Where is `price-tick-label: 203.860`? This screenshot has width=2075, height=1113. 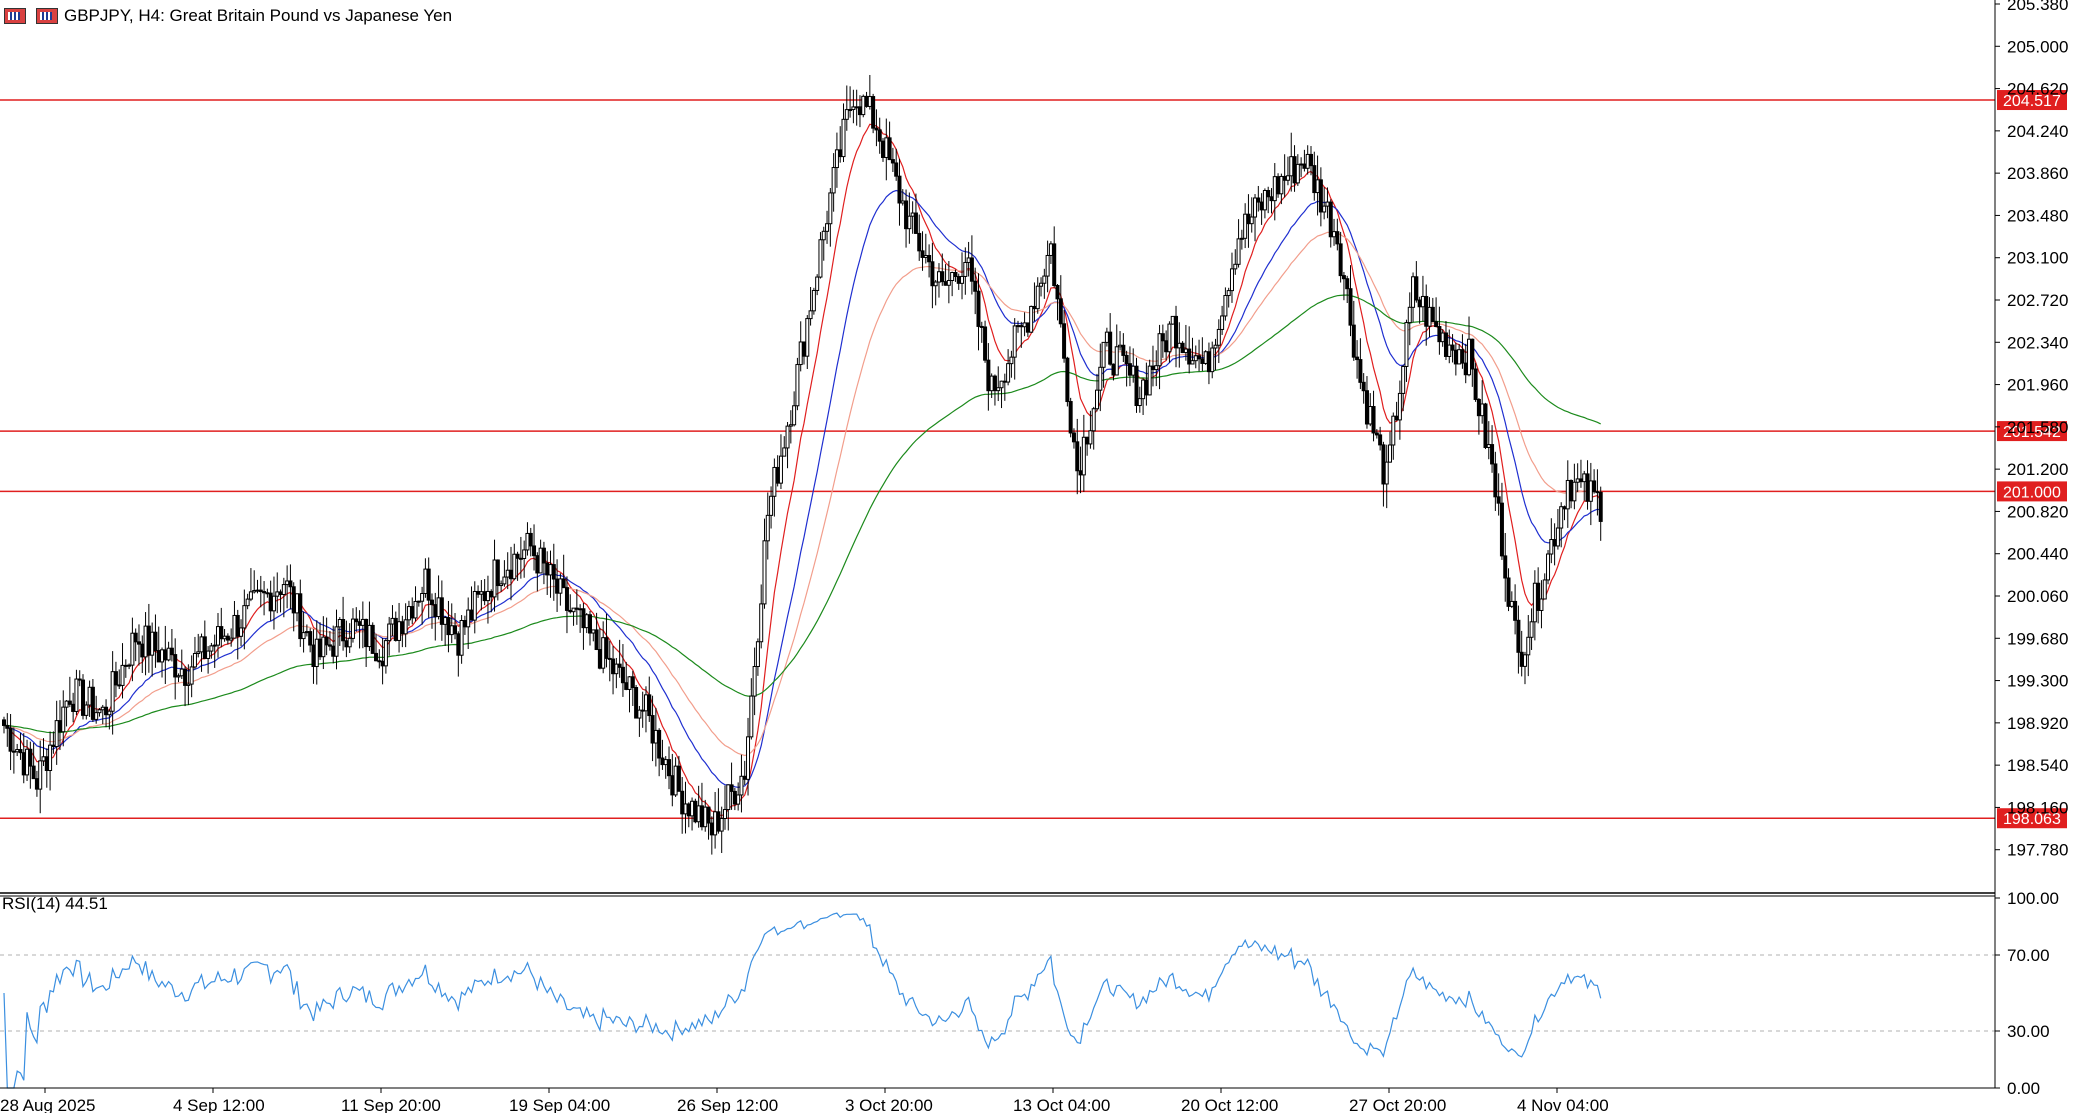 price-tick-label: 203.860 is located at coordinates (2037, 173).